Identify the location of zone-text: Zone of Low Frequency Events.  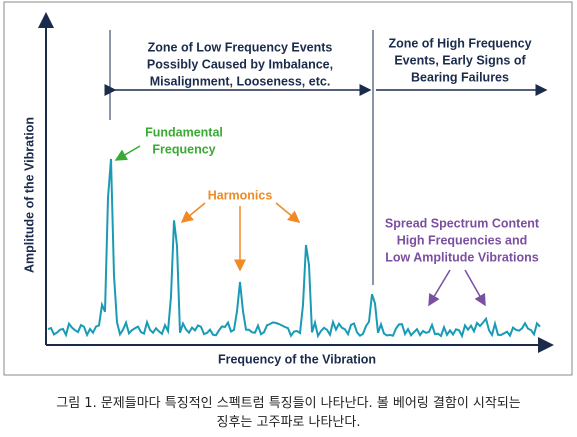
(240, 47).